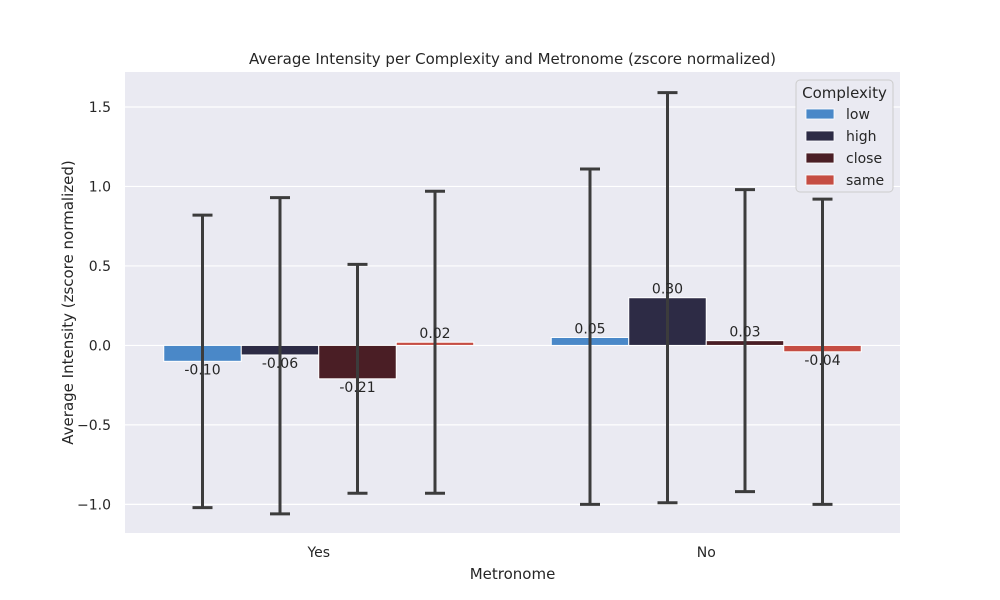 The height and width of the screenshot is (600, 1000). What do you see at coordinates (744, 333) in the screenshot?
I see `data-label: 0.03` at bounding box center [744, 333].